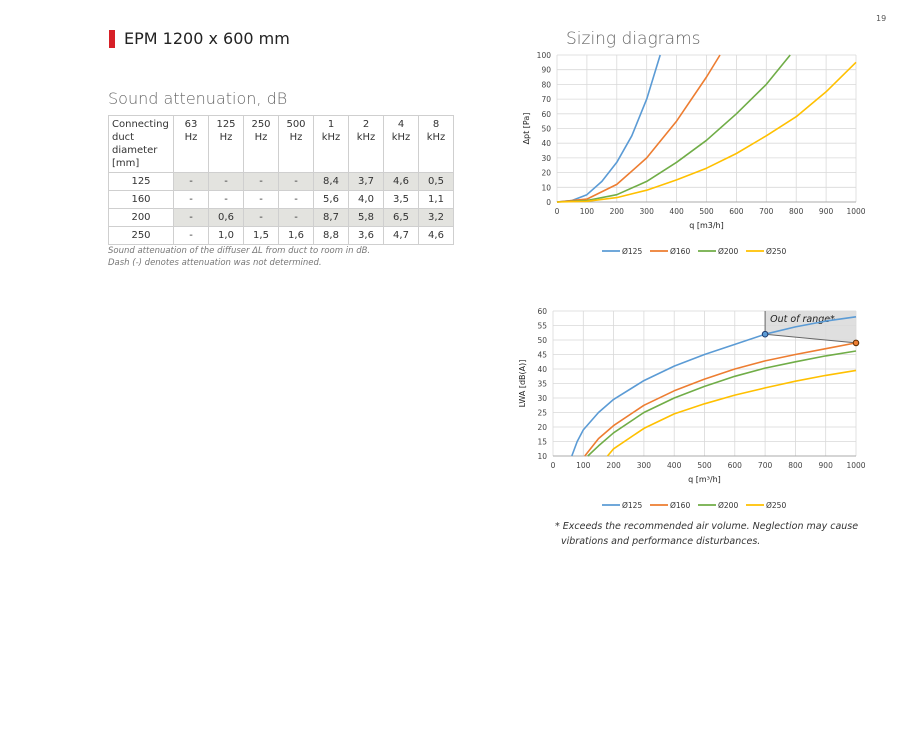 The width and height of the screenshot is (920, 743). What do you see at coordinates (198, 98) in the screenshot?
I see `sound-attenuation-title: Sound attenuation, dB` at bounding box center [198, 98].